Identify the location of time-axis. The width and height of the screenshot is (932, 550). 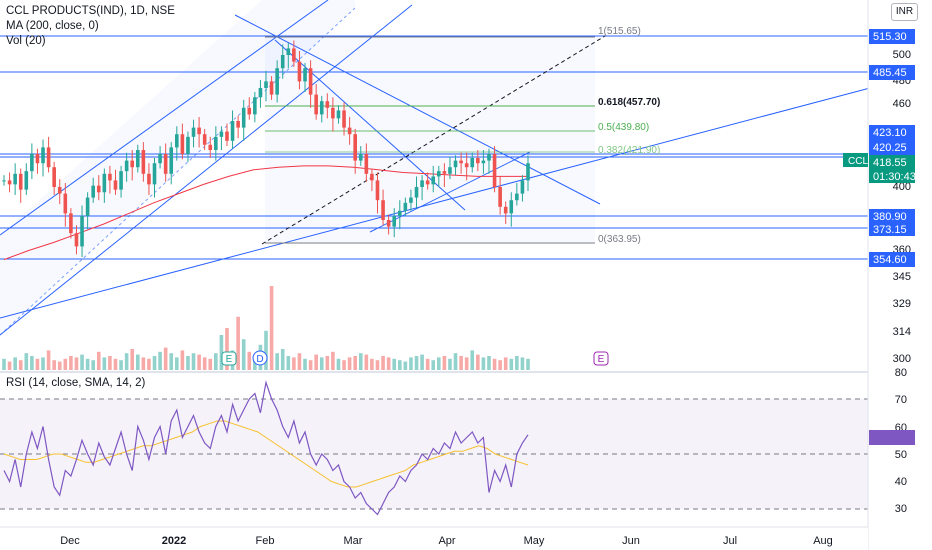
(434, 538).